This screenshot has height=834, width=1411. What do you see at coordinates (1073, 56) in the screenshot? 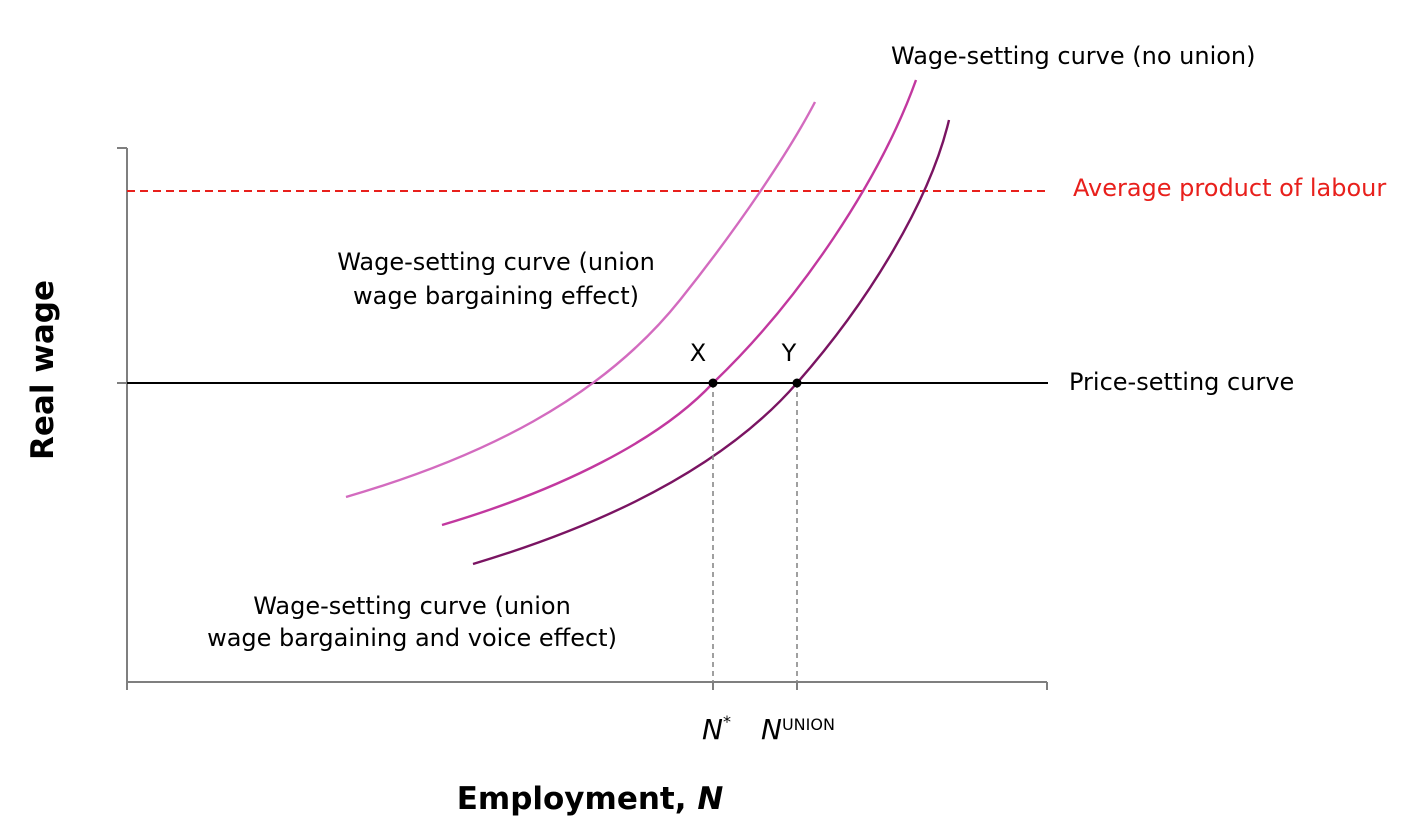
I see `wage-setting-no-union-label: Wage-setting curve (no union)` at bounding box center [1073, 56].